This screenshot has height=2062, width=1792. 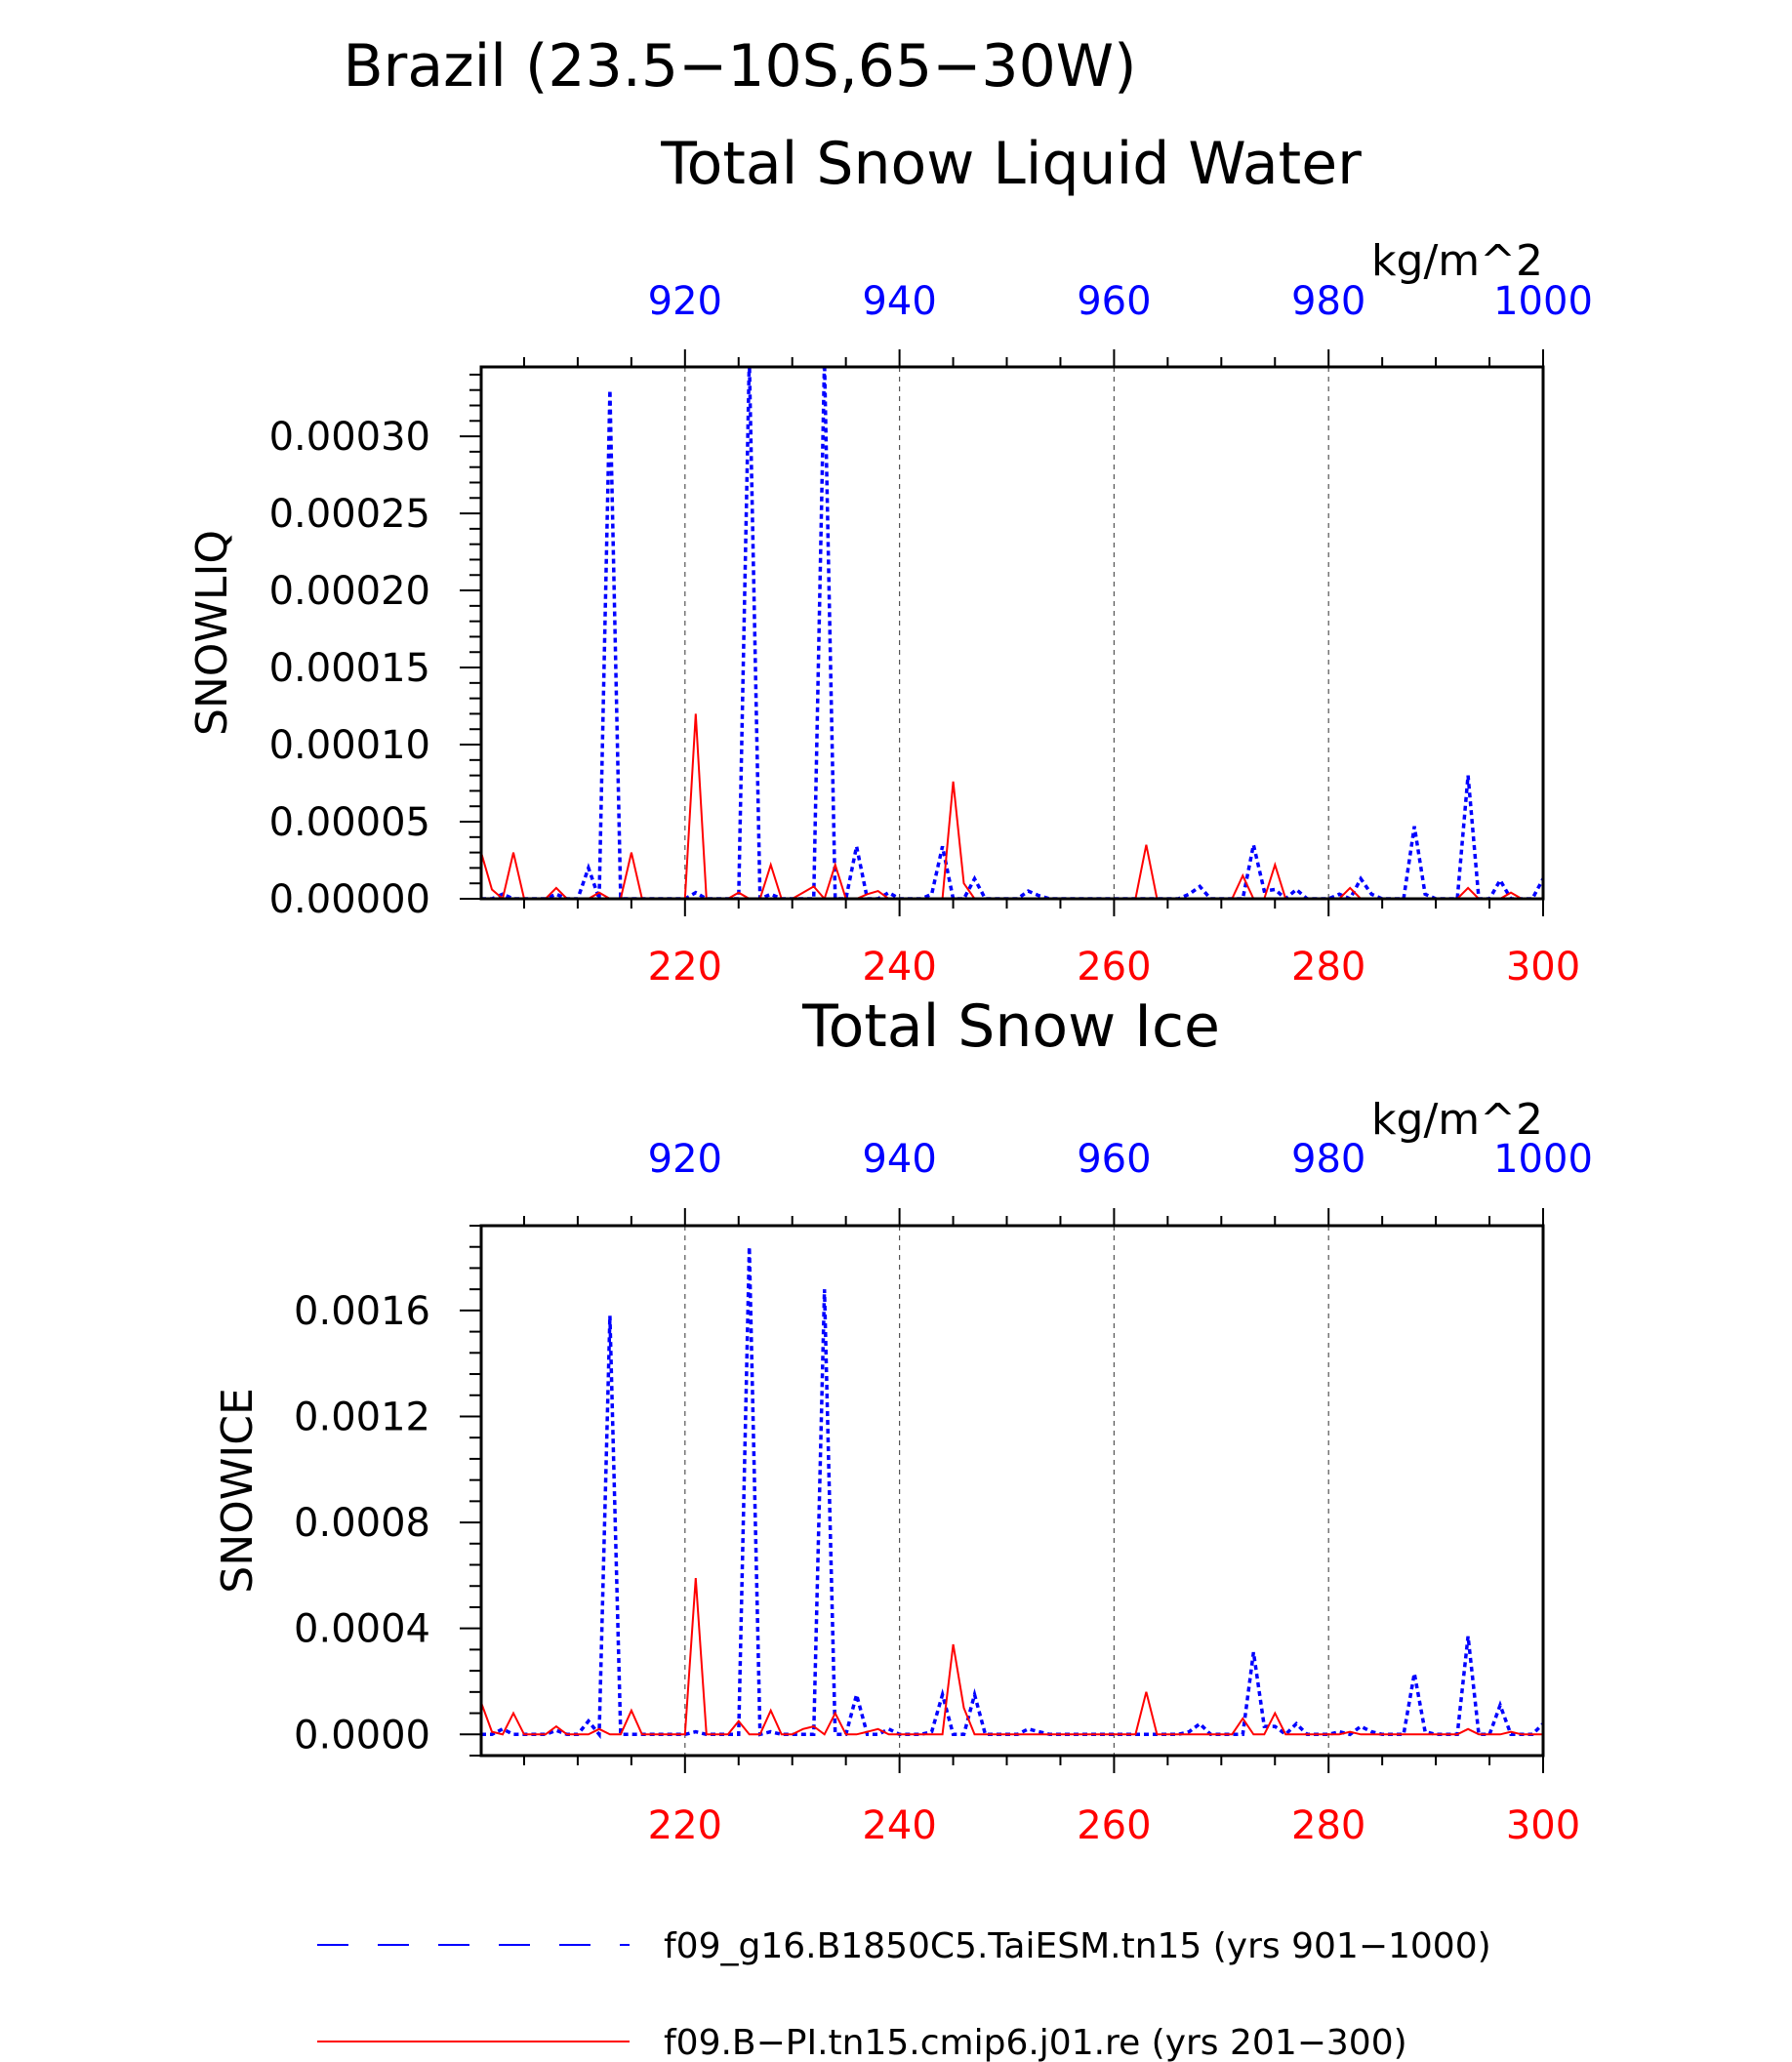 I want to click on y-tick-label: 0.0004, so click(x=362, y=1629).